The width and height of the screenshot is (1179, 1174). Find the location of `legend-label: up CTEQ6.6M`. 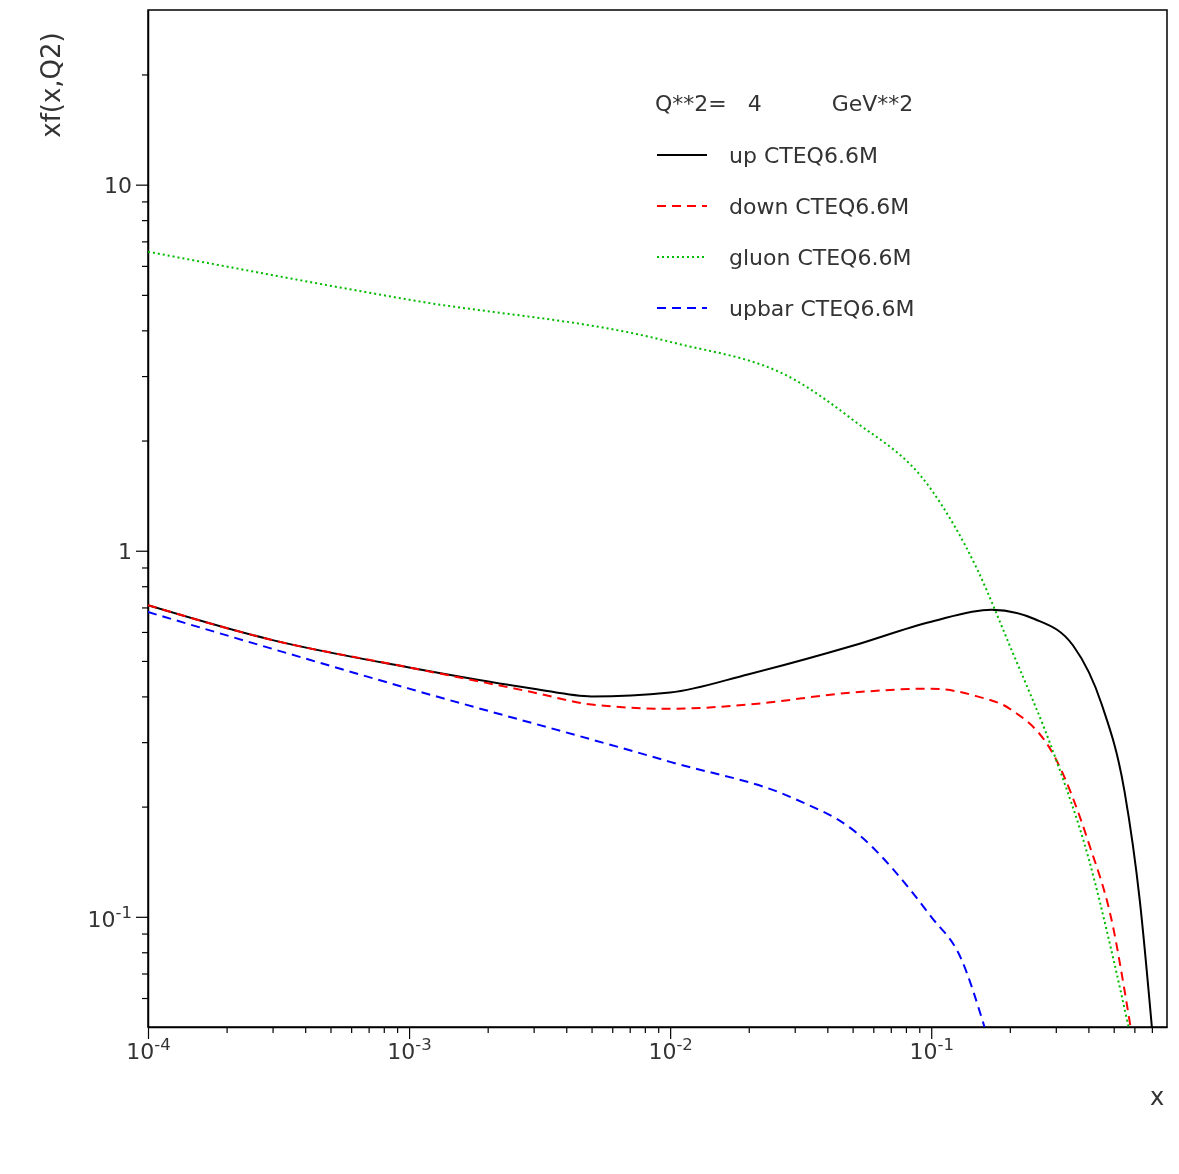

legend-label: up CTEQ6.6M is located at coordinates (803, 155).